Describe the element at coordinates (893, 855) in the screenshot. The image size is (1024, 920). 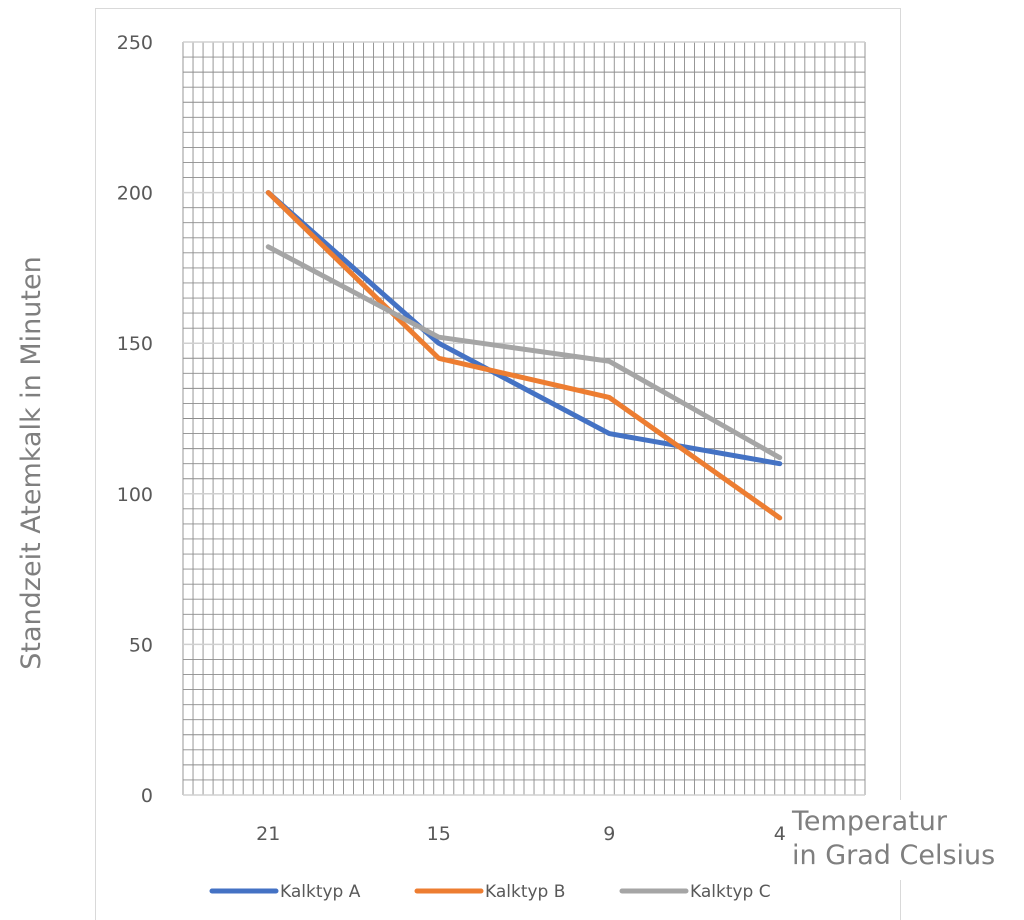
I see `x-axis-title-line-2: in Grad Celsius` at that location.